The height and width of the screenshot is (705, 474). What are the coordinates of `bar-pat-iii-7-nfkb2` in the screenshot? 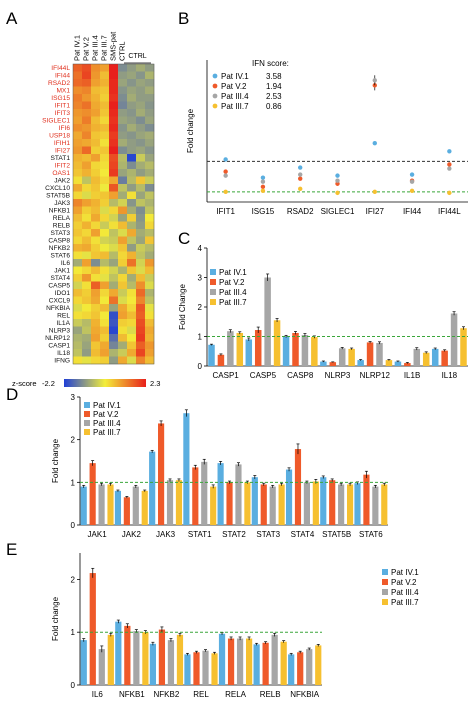 It's located at (180, 659).